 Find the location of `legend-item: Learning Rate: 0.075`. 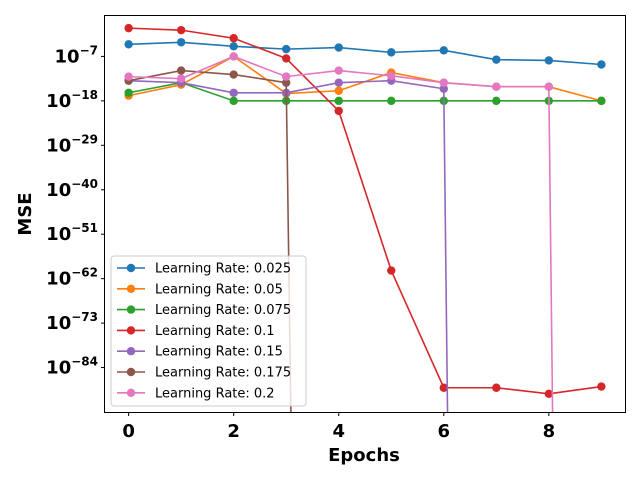

legend-item: Learning Rate: 0.075 is located at coordinates (204, 310).